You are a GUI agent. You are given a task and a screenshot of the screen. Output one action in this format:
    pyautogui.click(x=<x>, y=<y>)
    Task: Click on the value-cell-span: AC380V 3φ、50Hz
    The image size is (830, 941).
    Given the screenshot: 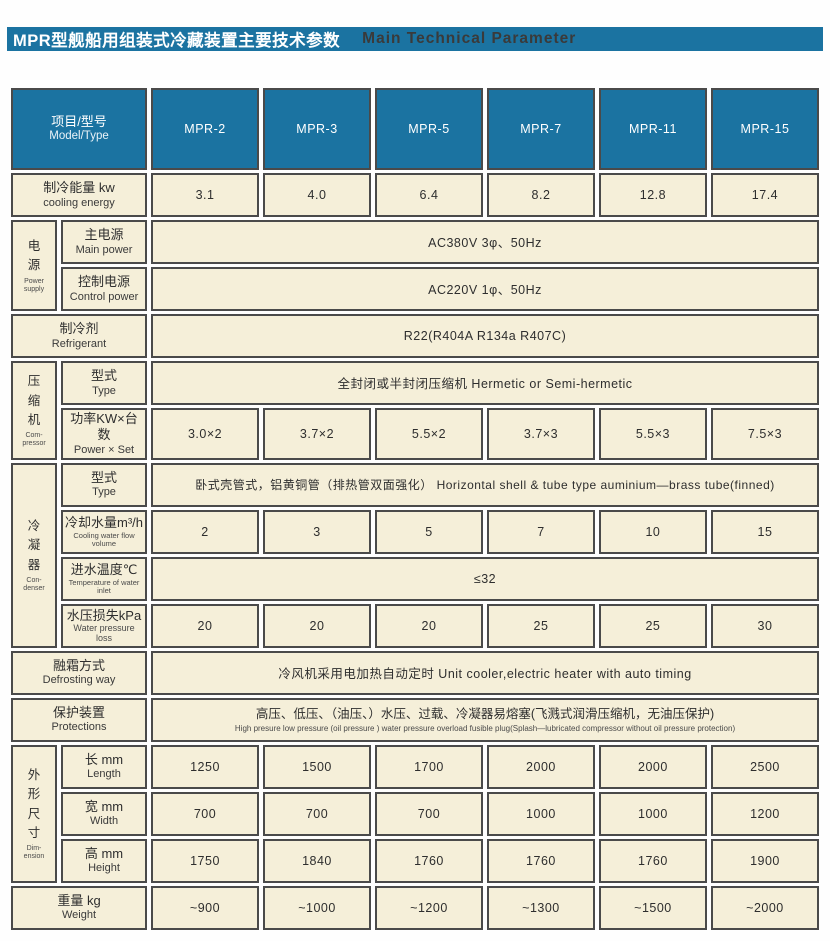 What is the action you would take?
    pyautogui.click(x=485, y=242)
    